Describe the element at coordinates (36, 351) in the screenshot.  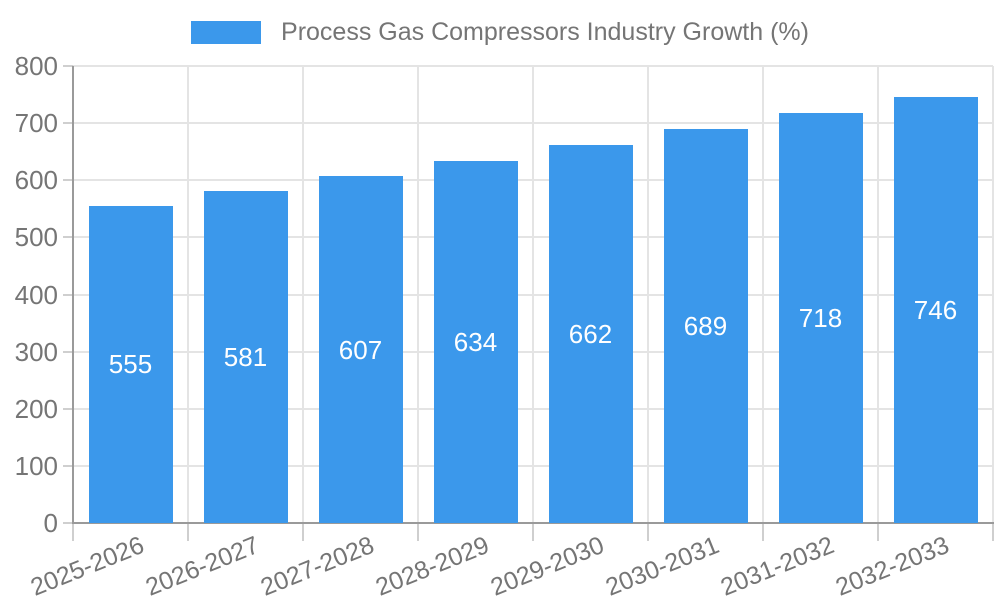
I see `y-tick-label: 300` at that location.